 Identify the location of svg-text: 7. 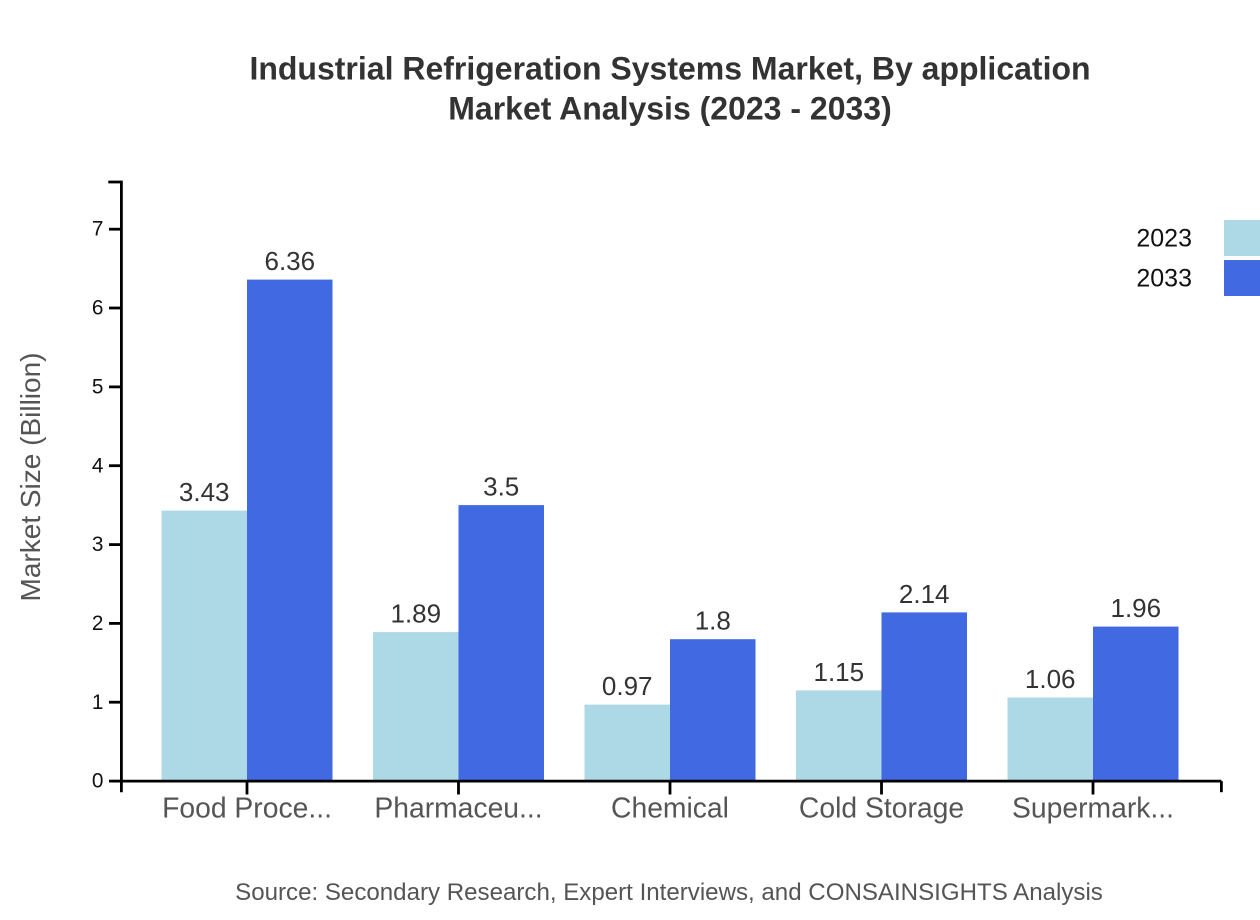
(98, 229).